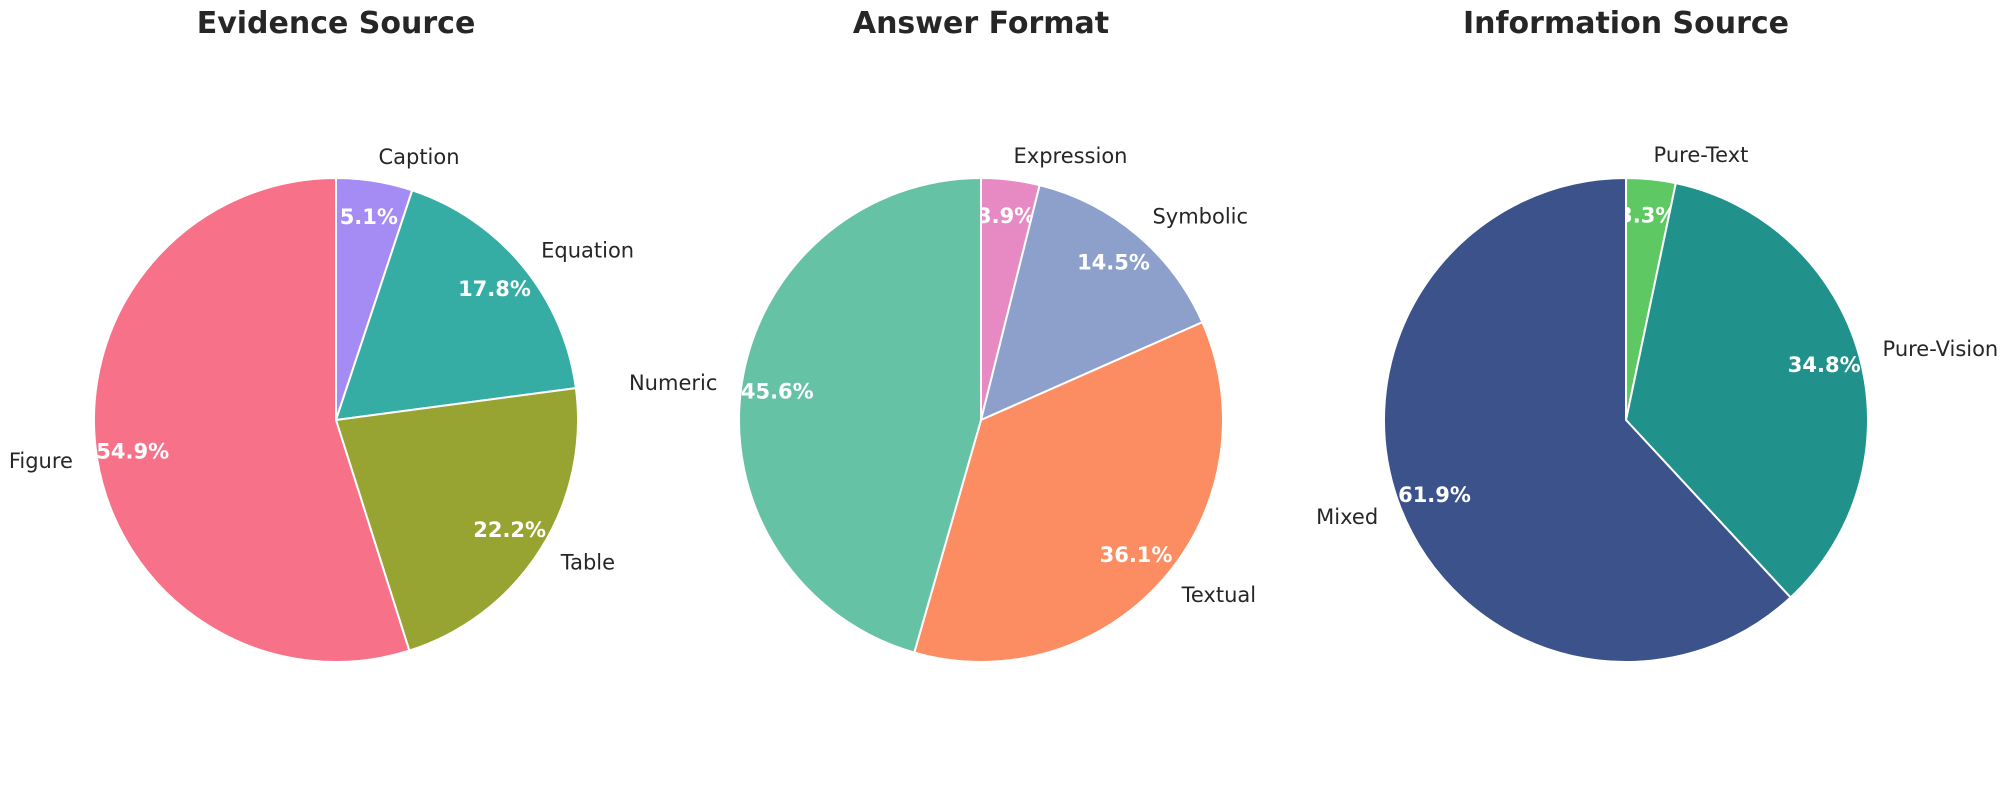 This screenshot has height=790, width=2007. What do you see at coordinates (860, 415) in the screenshot?
I see `pie-slice-numeric` at bounding box center [860, 415].